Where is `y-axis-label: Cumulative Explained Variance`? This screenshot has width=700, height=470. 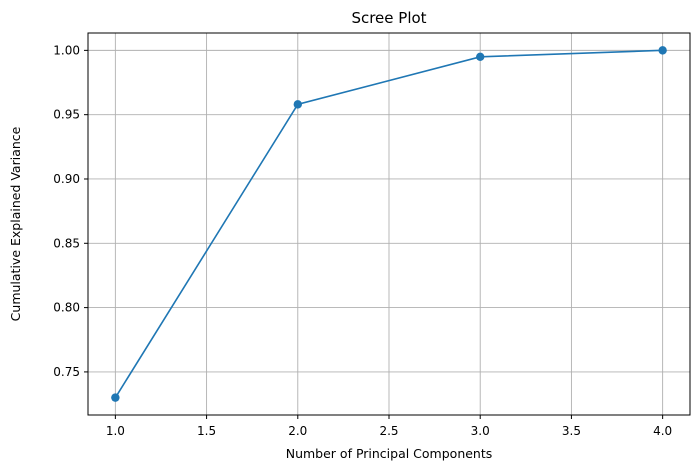
y-axis-label: Cumulative Explained Variance is located at coordinates (15, 223).